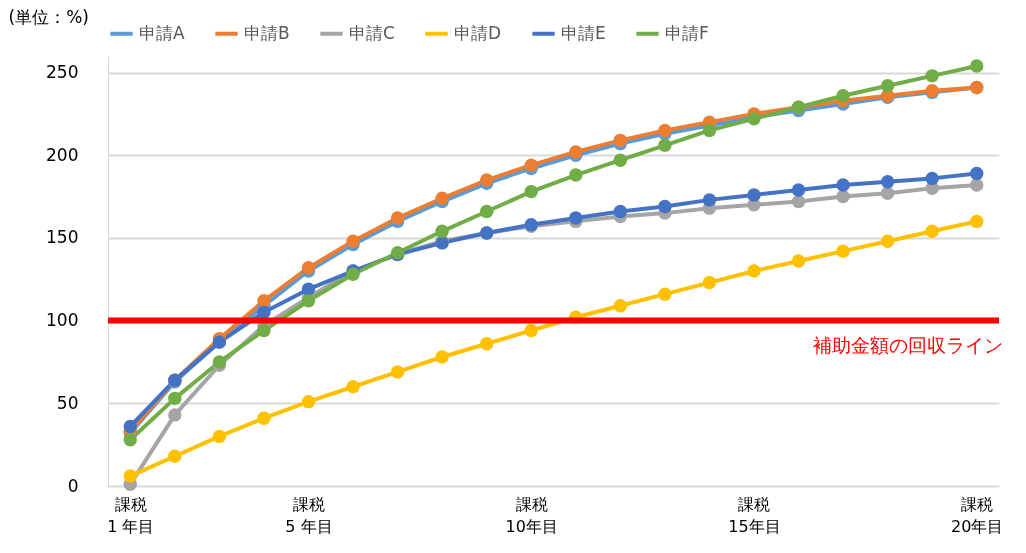 The width and height of the screenshot is (1026, 553). I want to click on legend-label: 申請B, so click(267, 32).